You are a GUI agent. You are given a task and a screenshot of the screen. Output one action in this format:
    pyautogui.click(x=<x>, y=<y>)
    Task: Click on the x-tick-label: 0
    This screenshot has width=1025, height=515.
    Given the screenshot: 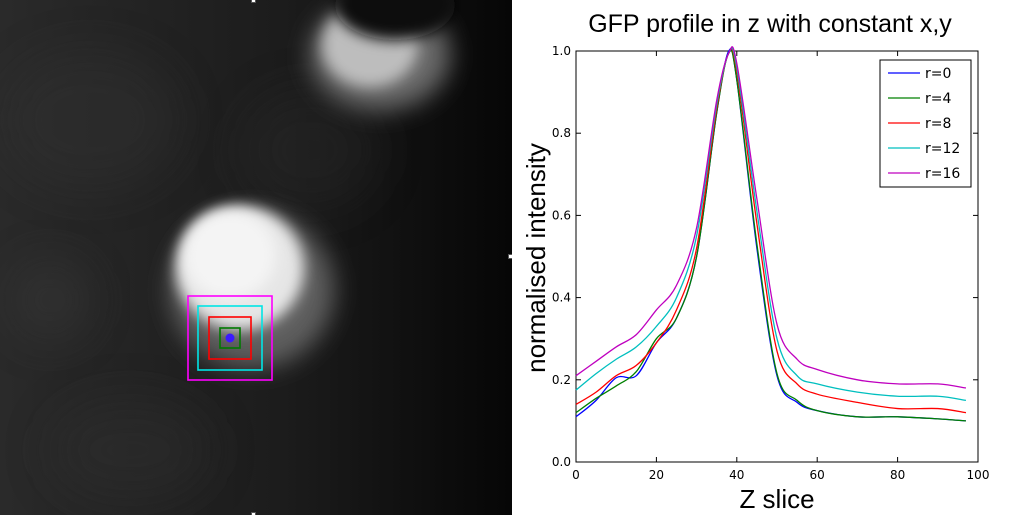 What is the action you would take?
    pyautogui.click(x=576, y=475)
    